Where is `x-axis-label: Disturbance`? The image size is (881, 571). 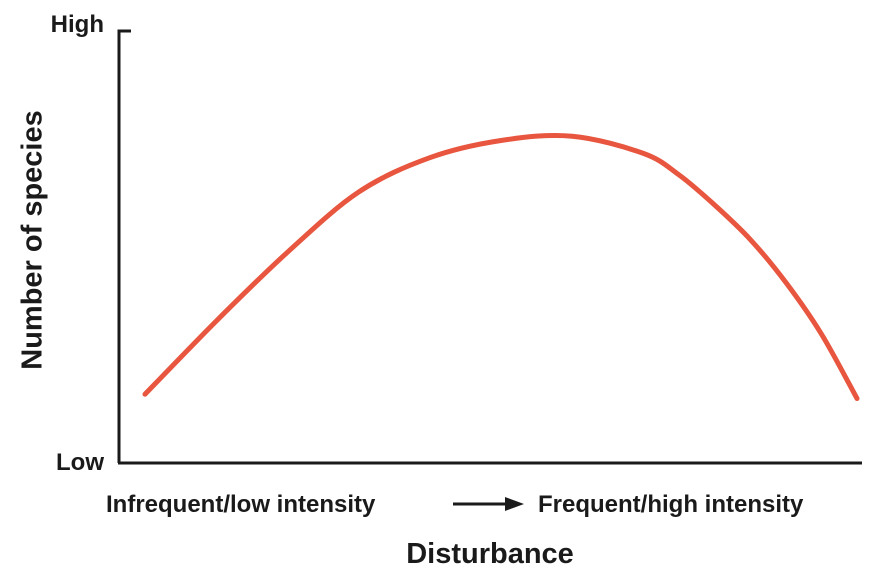 x-axis-label: Disturbance is located at coordinates (490, 554).